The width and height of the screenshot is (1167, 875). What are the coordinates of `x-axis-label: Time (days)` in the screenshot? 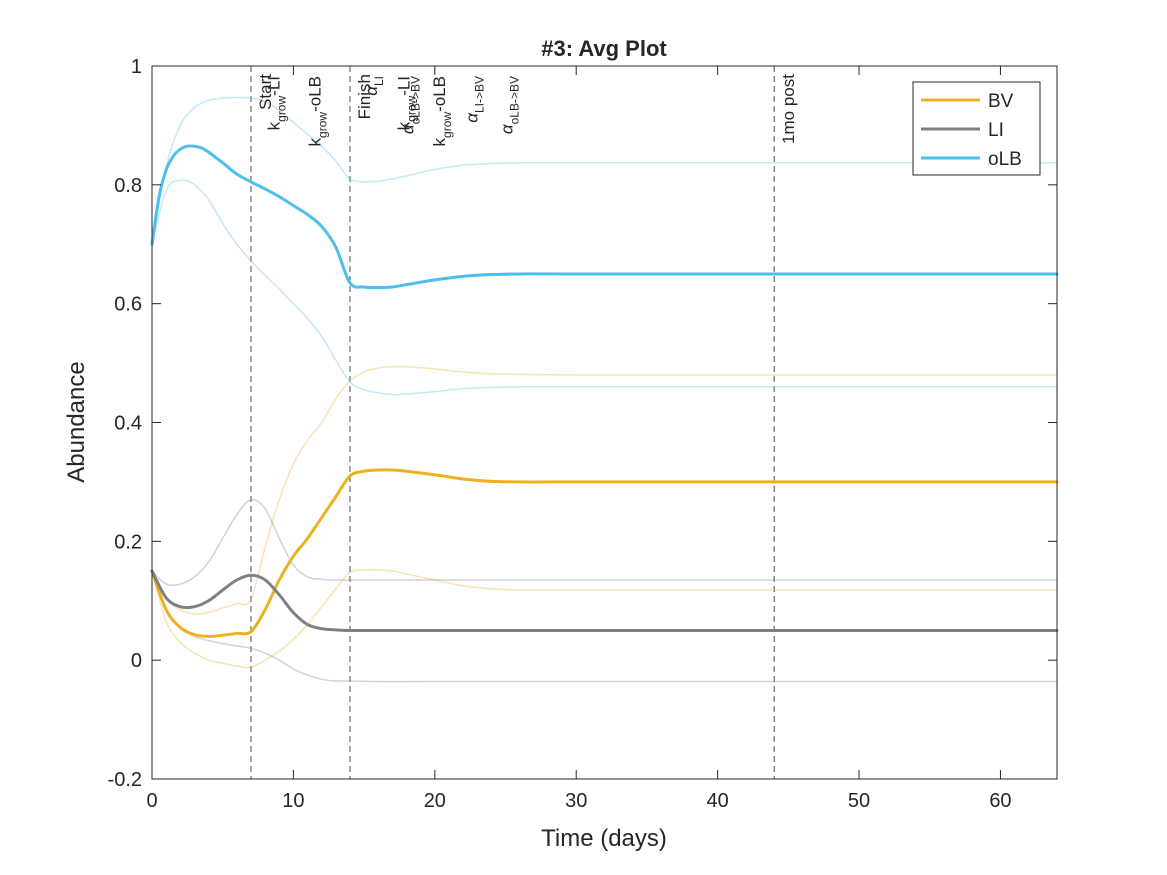 It's located at (604, 838).